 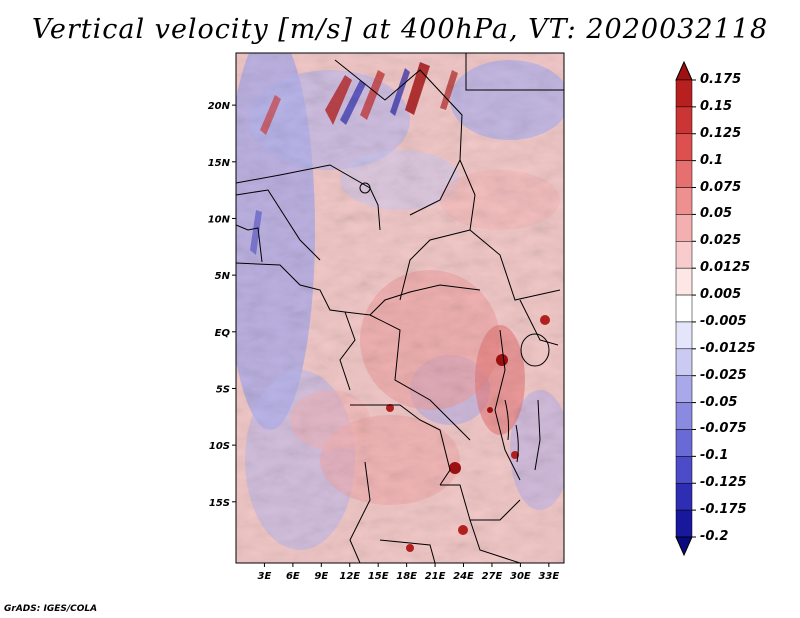 I want to click on colorbar-label: -0.005, so click(x=723, y=321).